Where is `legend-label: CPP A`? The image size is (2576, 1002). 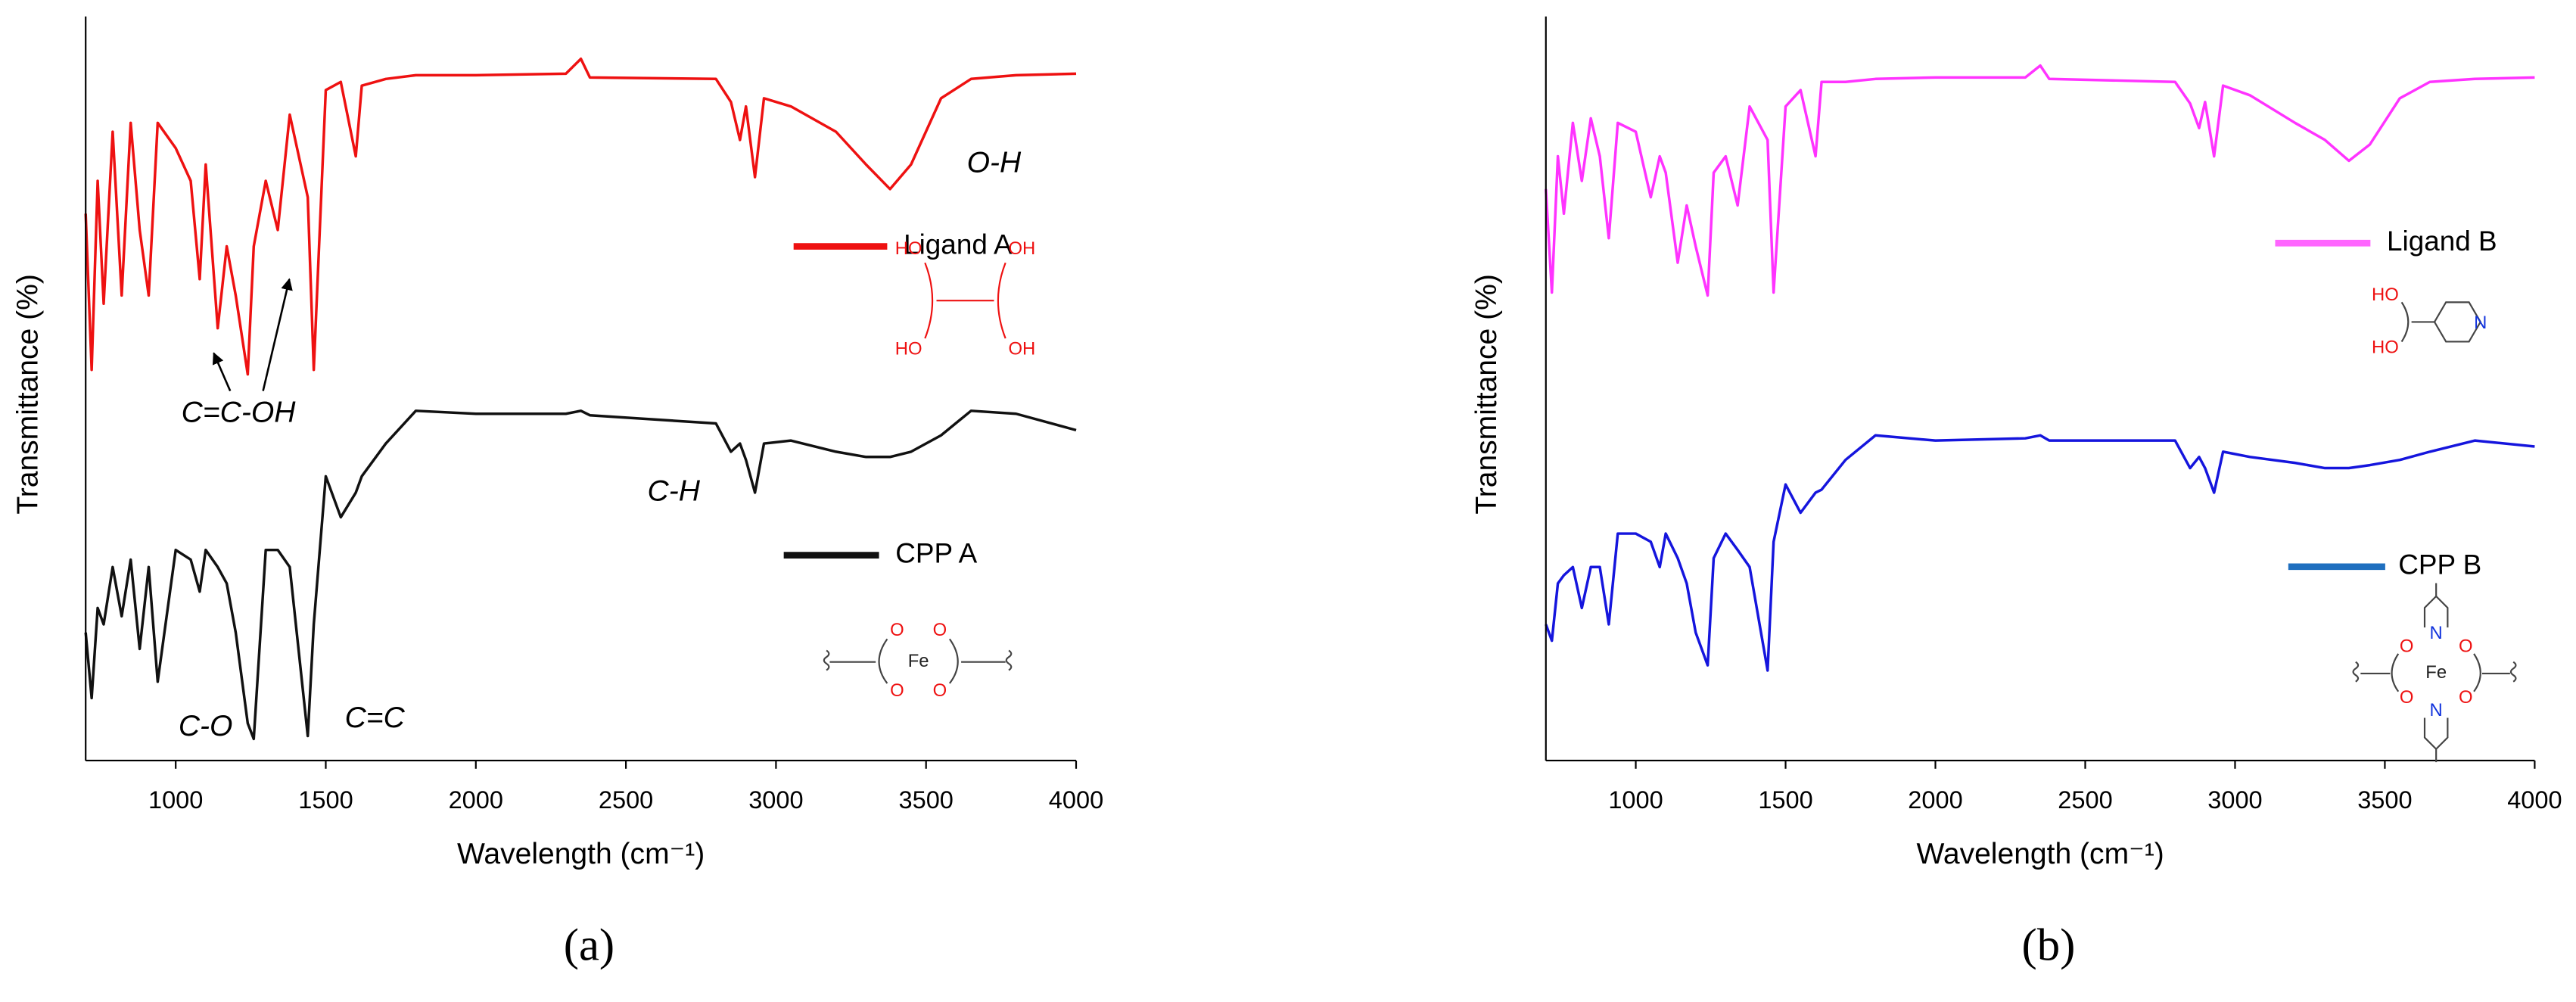
legend-label: CPP A is located at coordinates (936, 552).